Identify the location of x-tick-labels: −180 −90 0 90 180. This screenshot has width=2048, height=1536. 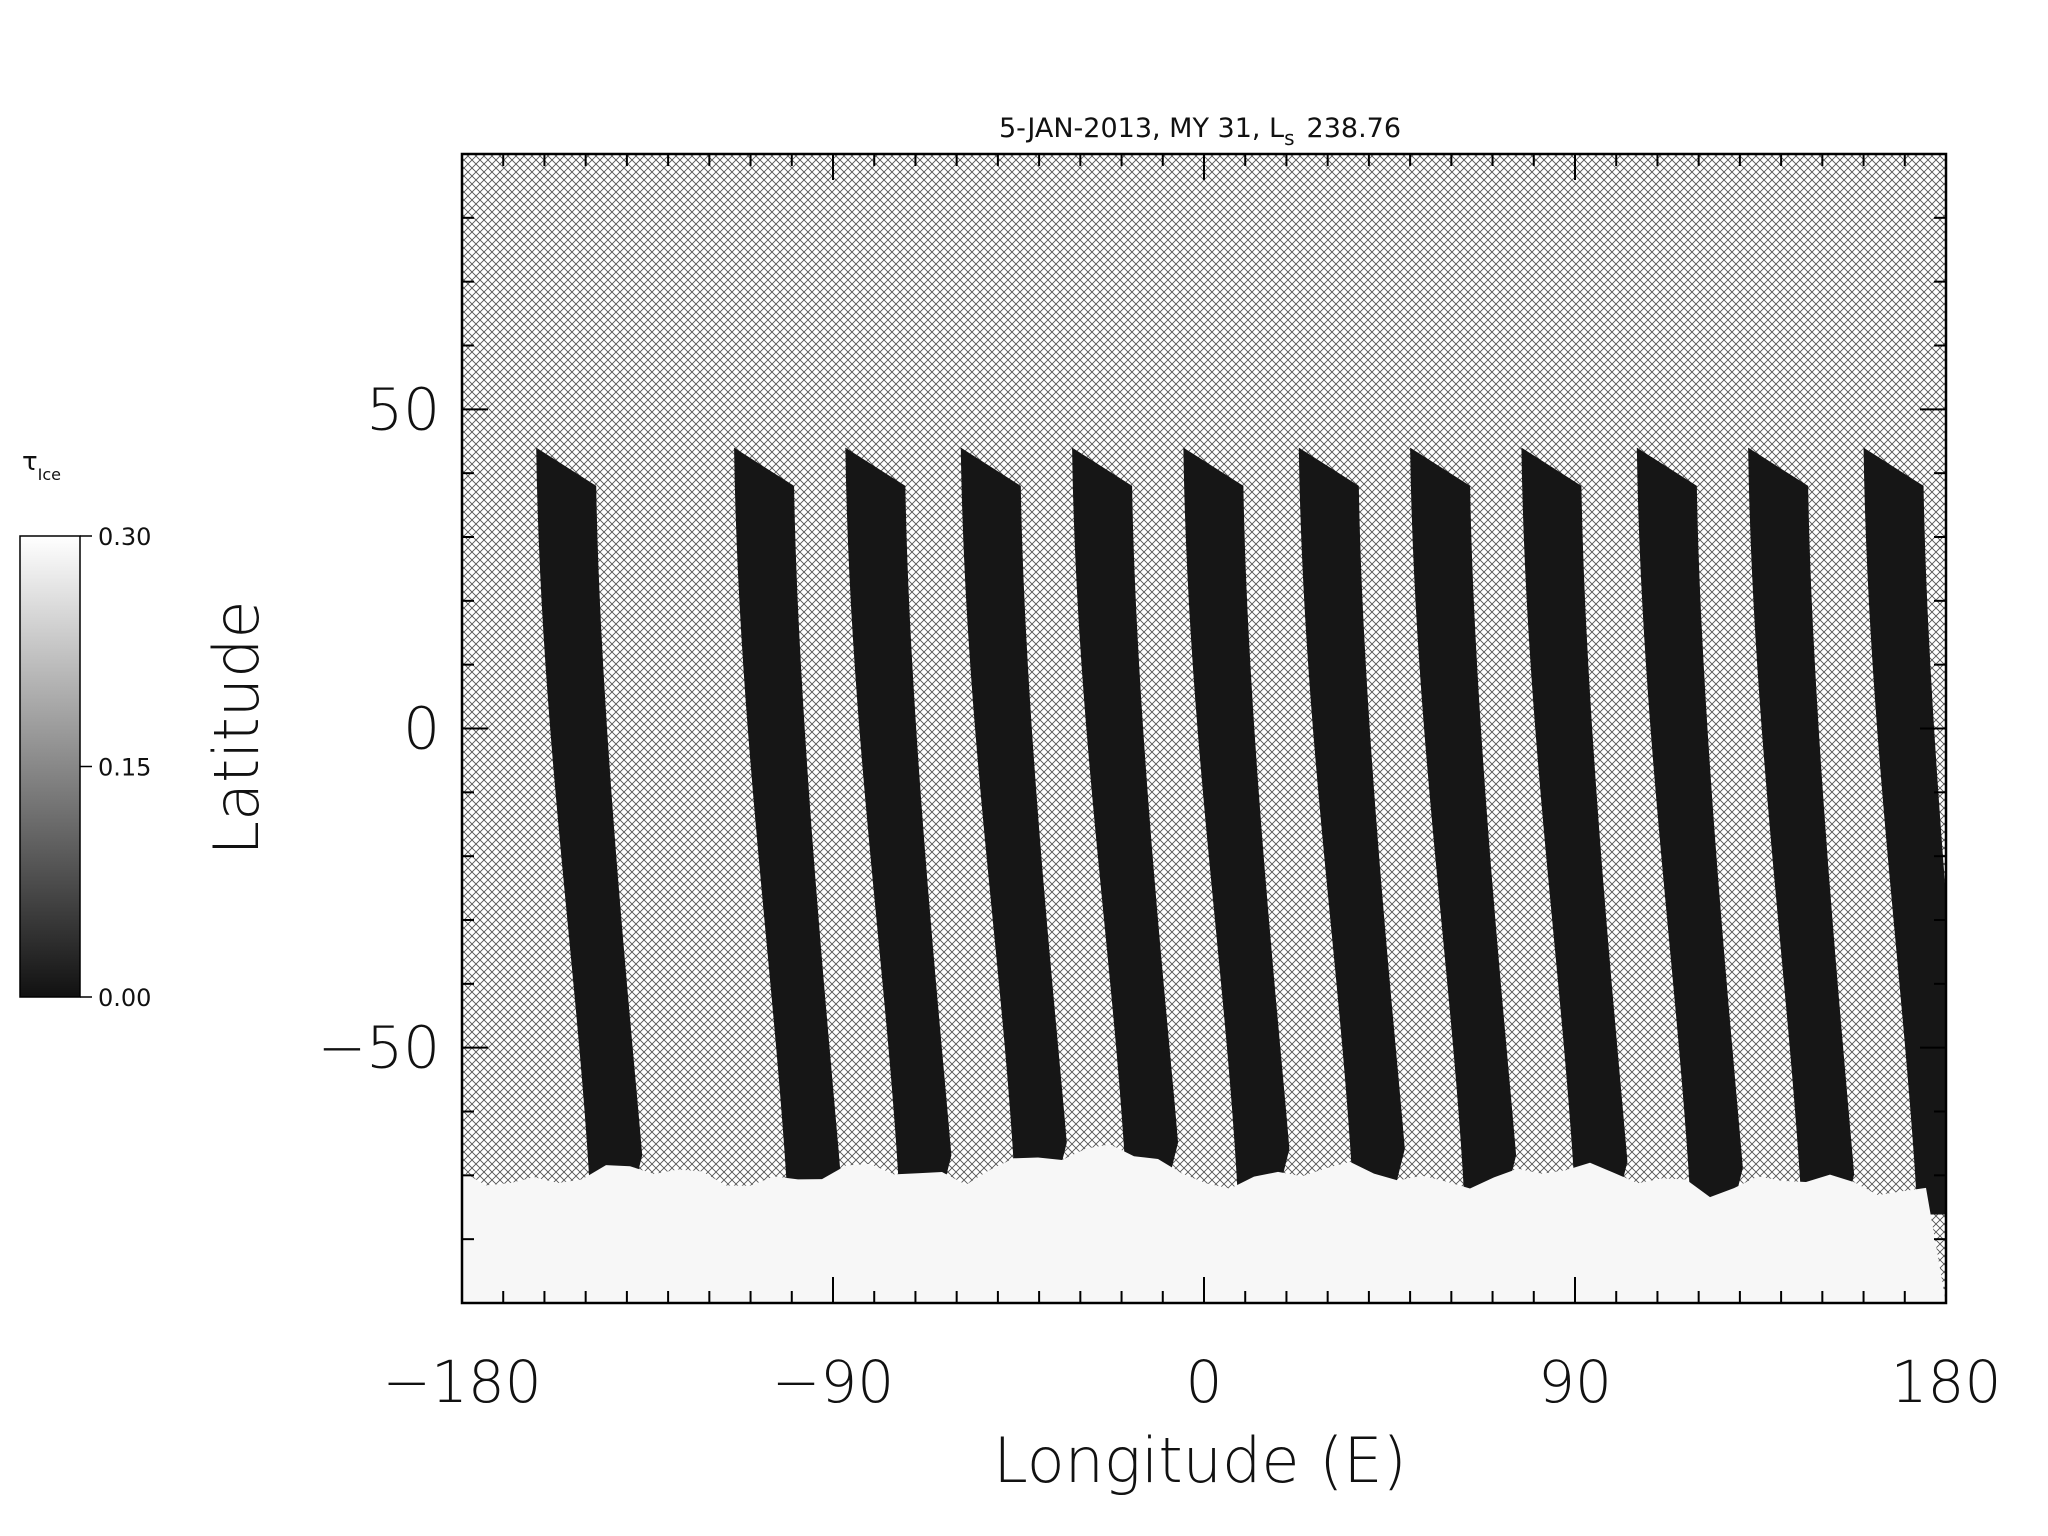
(1191, 1382).